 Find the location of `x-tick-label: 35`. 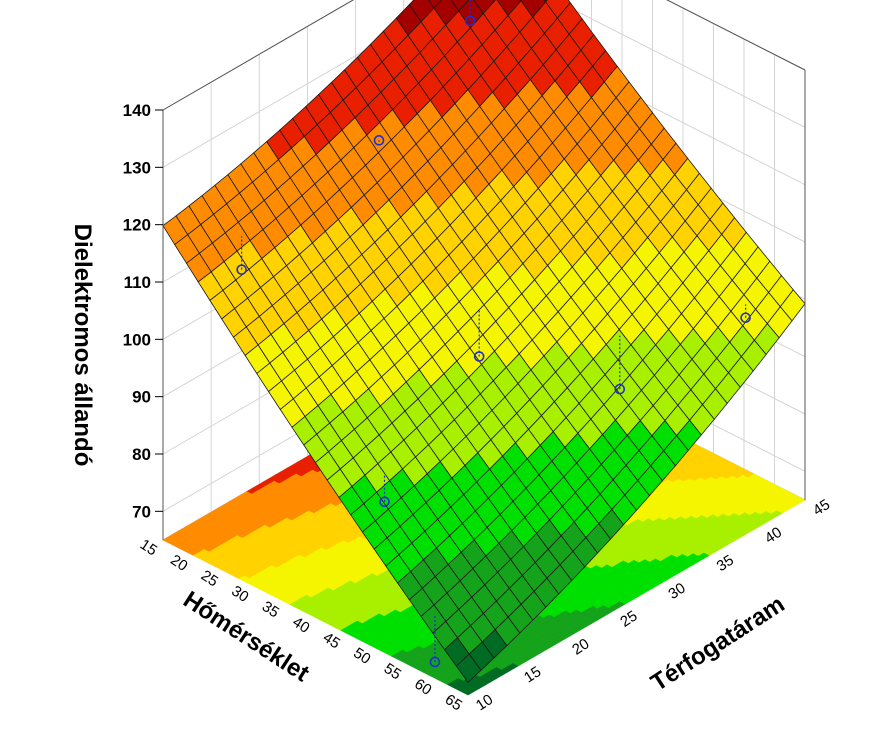

x-tick-label: 35 is located at coordinates (270, 609).